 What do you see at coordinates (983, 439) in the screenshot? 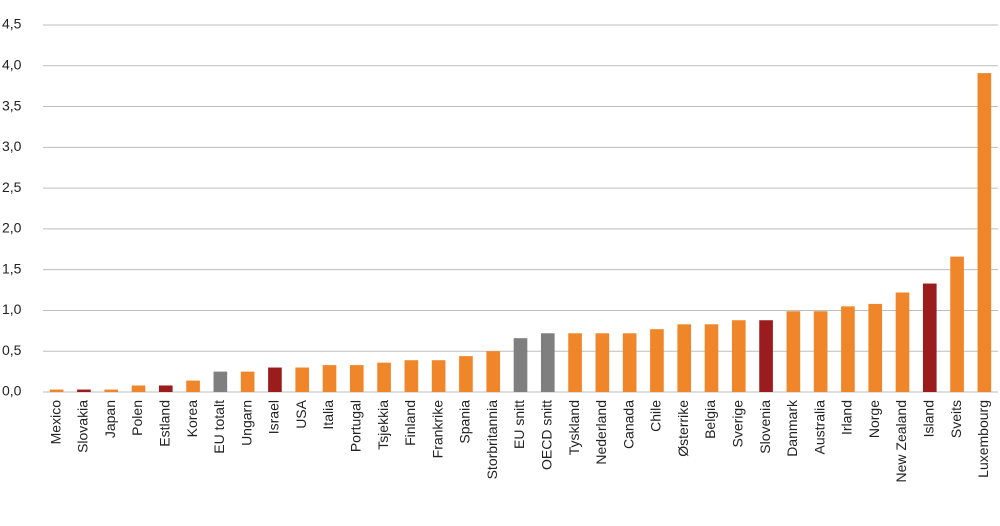
I see `x-tick-label: Luxembourg` at bounding box center [983, 439].